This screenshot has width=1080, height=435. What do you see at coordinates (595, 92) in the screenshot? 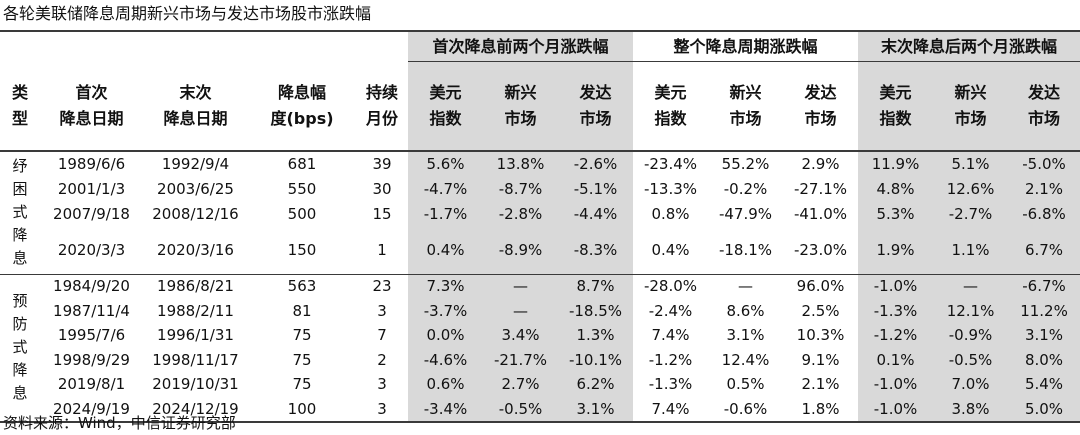
I see `header-line: 发达` at bounding box center [595, 92].